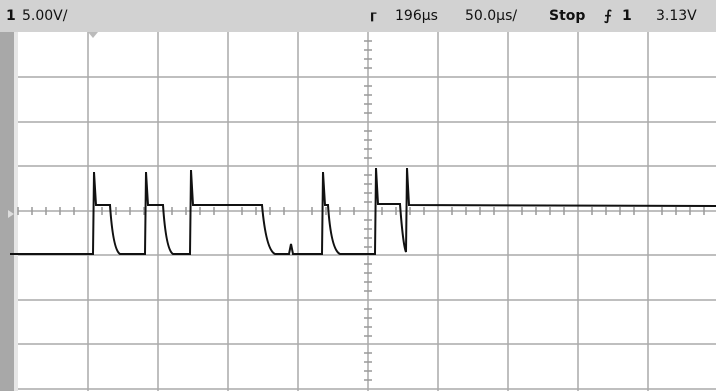 Image resolution: width=716 pixels, height=391 pixels. Describe the element at coordinates (93, 35) in the screenshot. I see `trigger-marker` at that location.